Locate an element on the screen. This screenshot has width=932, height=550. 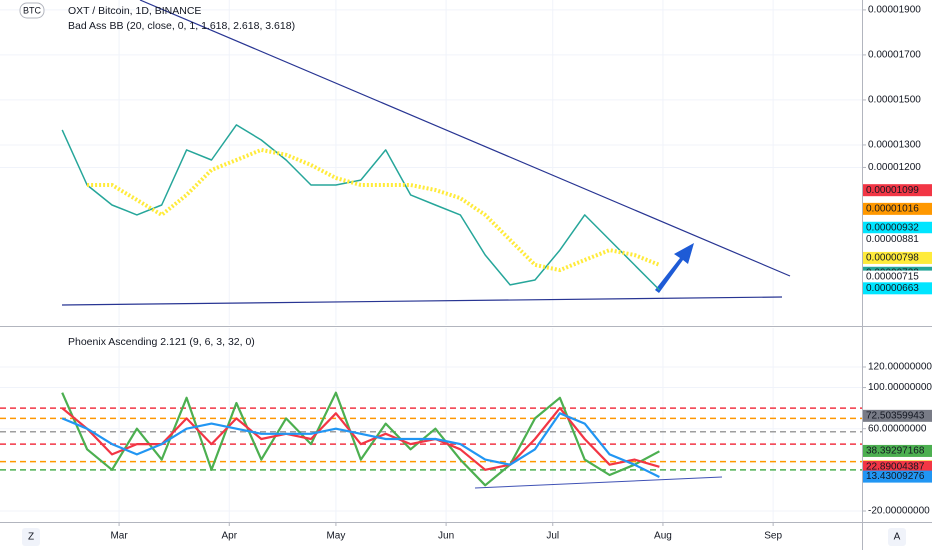
x-tick-label: Jul is located at coordinates (552, 536).